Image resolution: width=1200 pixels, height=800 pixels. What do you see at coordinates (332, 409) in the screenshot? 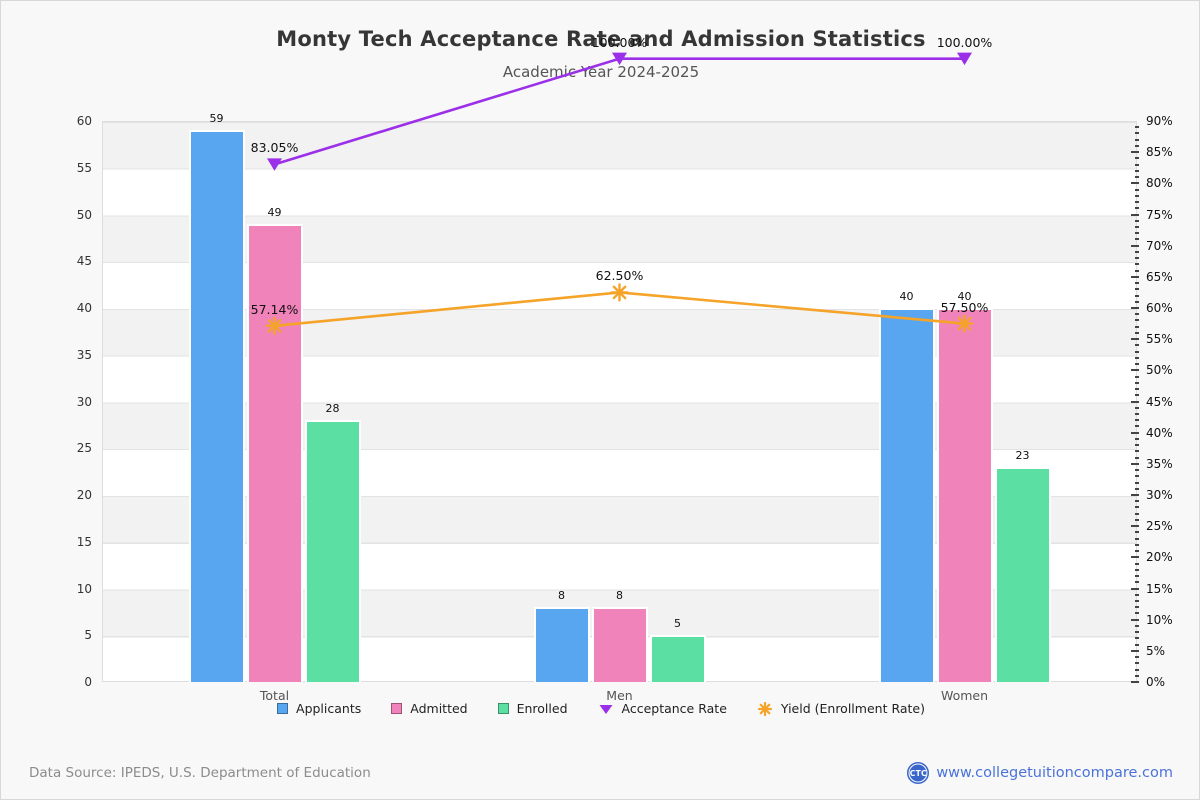
I see `bar-value-label: 28` at bounding box center [332, 409].